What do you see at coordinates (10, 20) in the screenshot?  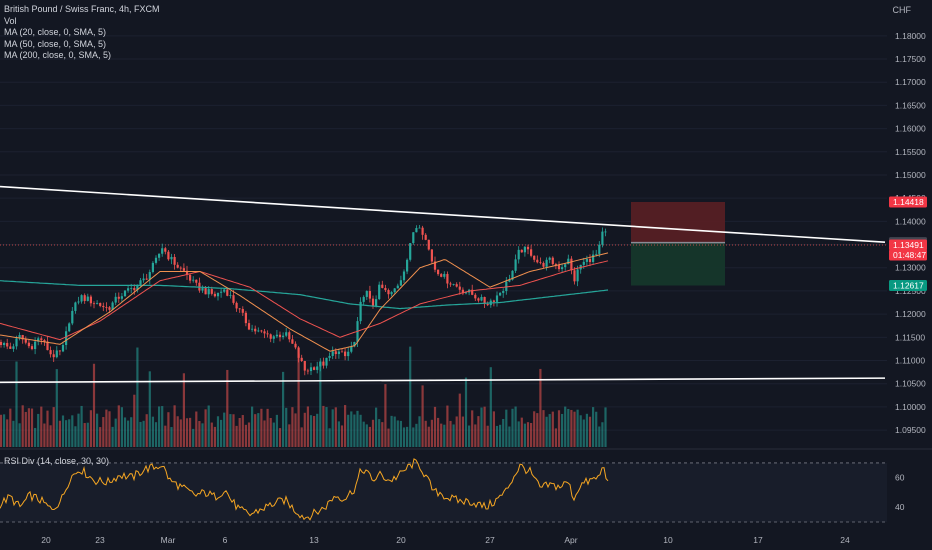 I see `volume-label: Vol` at bounding box center [10, 20].